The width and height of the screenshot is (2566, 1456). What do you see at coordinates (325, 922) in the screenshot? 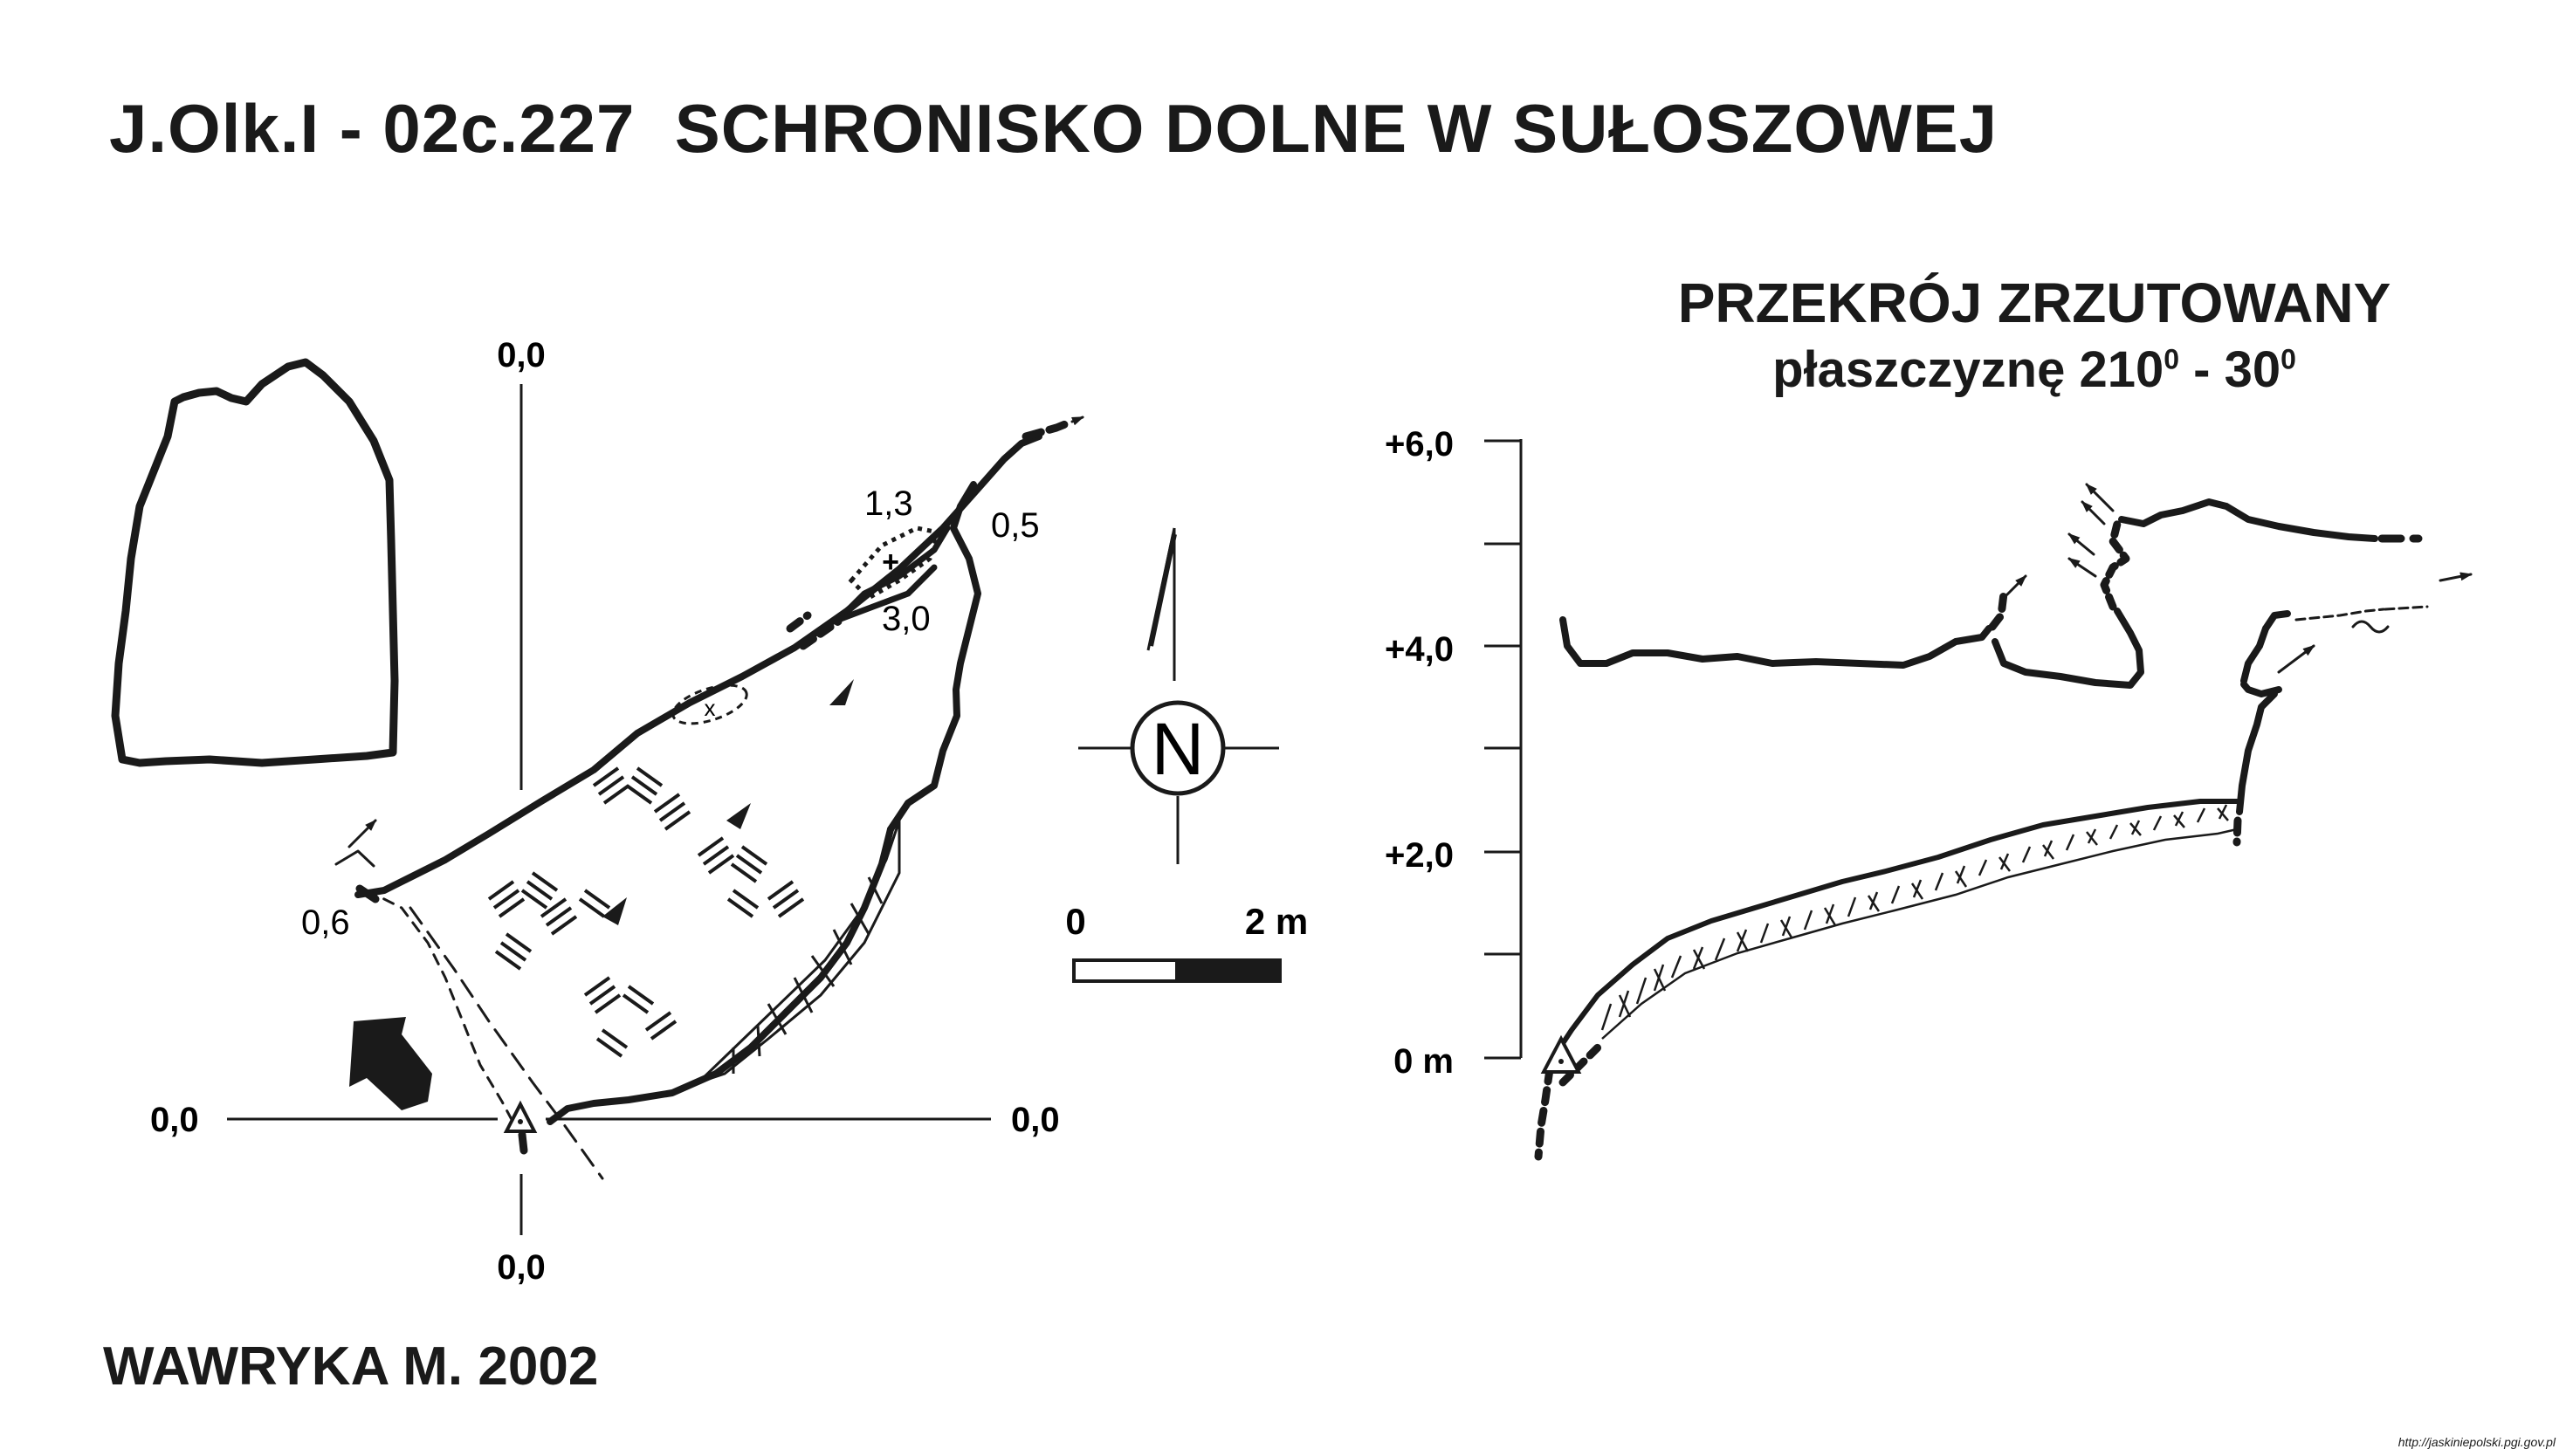
I see `measurement-0-6: 0,6` at bounding box center [325, 922].